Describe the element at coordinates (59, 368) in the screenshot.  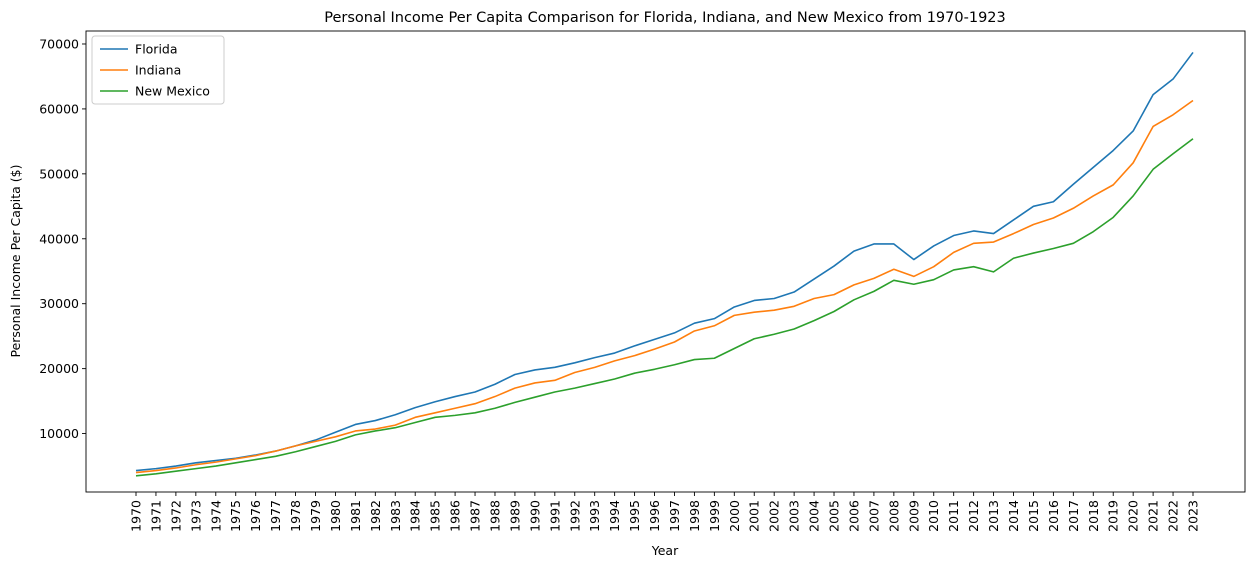
I see `y-tick-label: 20000` at that location.